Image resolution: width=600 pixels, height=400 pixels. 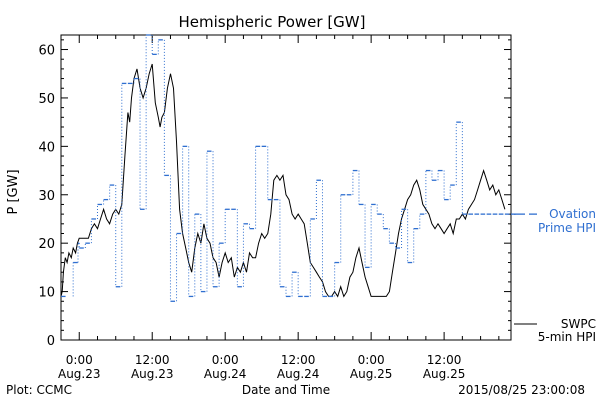 I want to click on footer-timestamp: 2015/08/25 23:00:08, so click(x=521, y=390).